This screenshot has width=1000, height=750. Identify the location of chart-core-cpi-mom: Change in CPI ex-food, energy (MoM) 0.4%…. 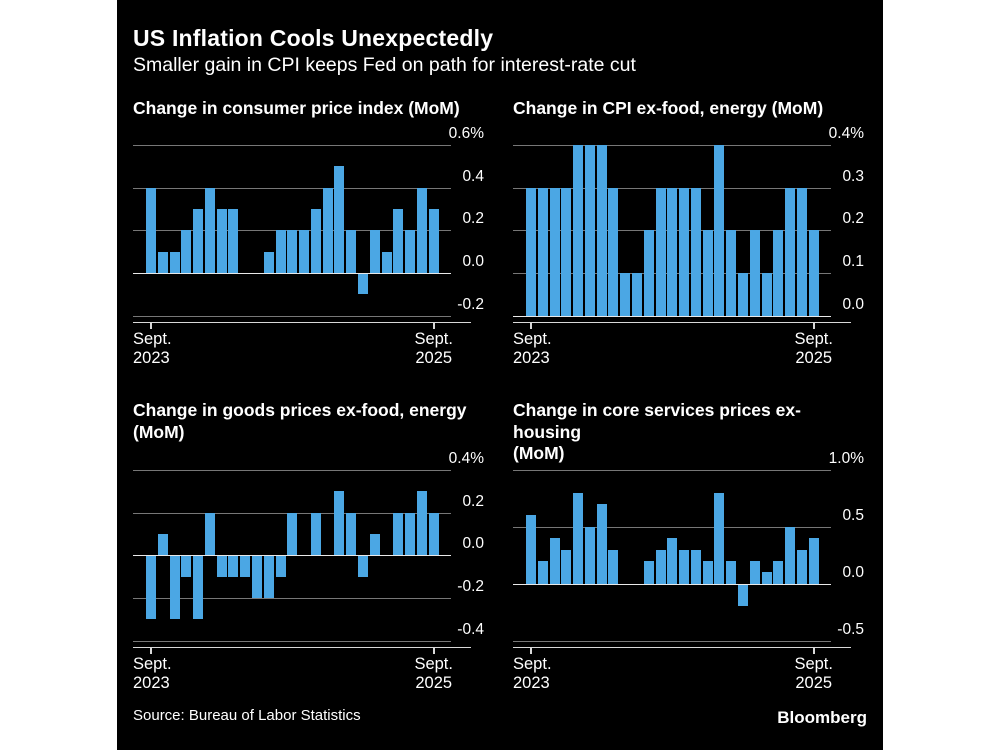
(688, 241).